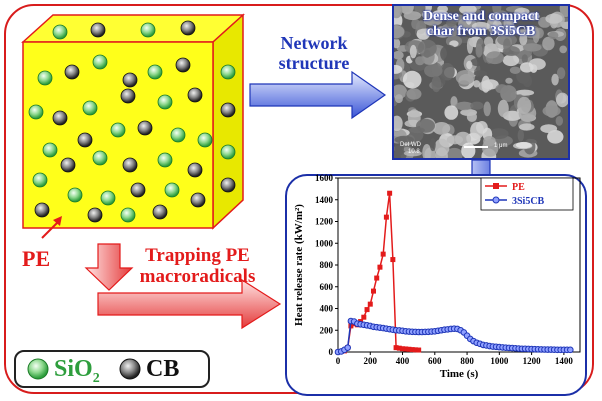 The image size is (602, 401). I want to click on sio2-legend-icon, so click(38, 369).